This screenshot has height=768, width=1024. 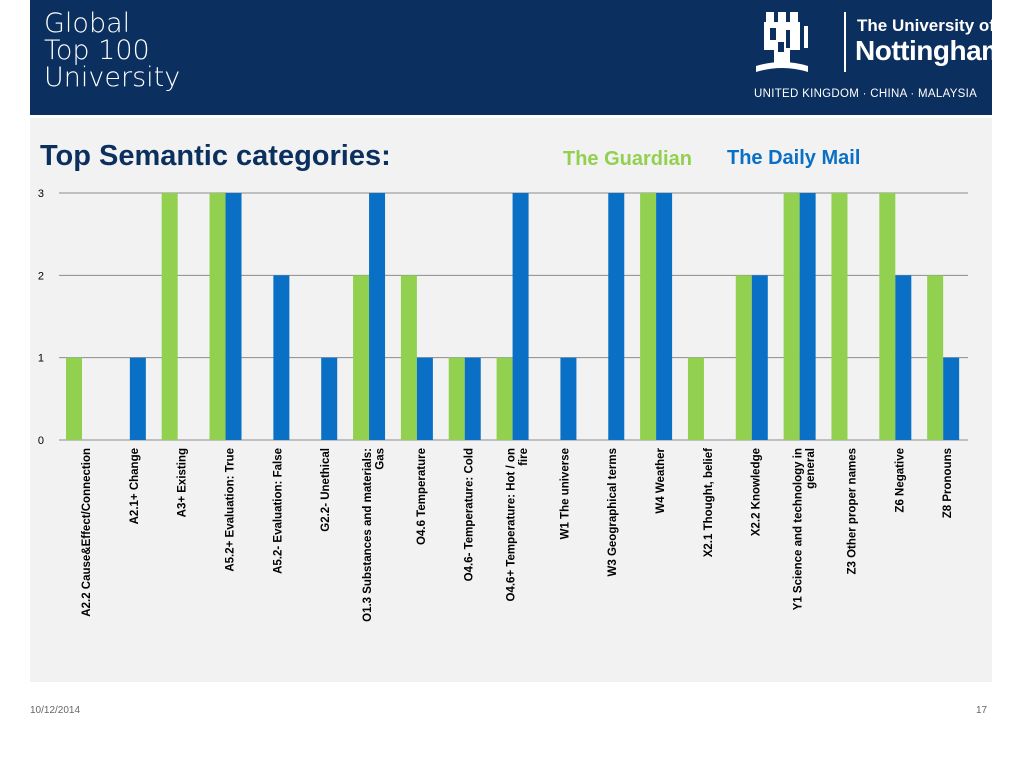 What do you see at coordinates (422, 496) in the screenshot?
I see `category-label: O4.6 Temperature` at bounding box center [422, 496].